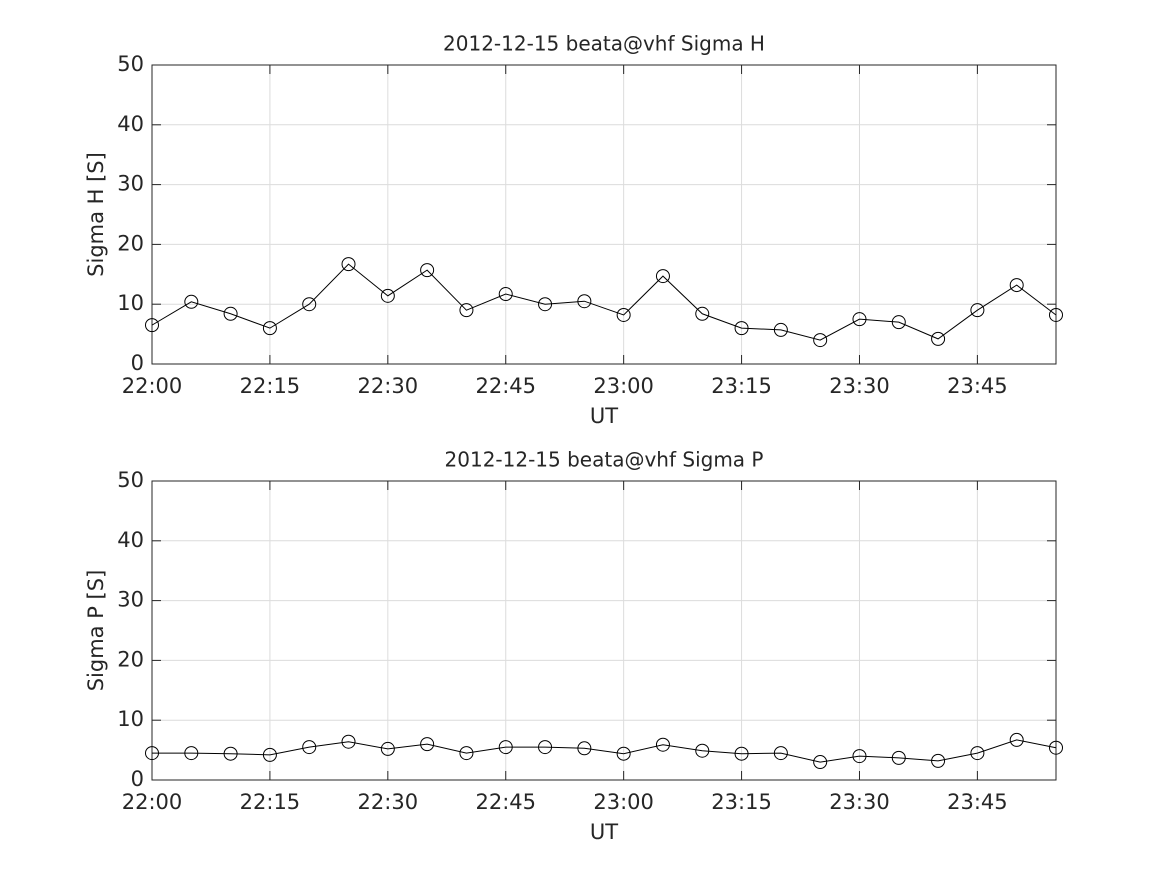 The height and width of the screenshot is (875, 1167). What do you see at coordinates (604, 302) in the screenshot?
I see `data-line` at bounding box center [604, 302].